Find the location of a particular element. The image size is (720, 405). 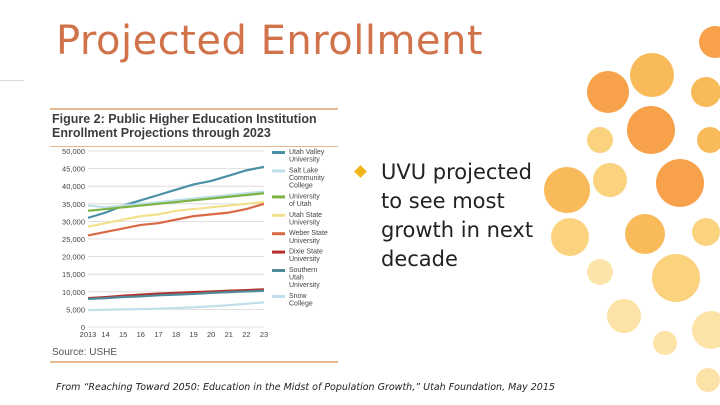

legend-label: Southern is located at coordinates (303, 270).